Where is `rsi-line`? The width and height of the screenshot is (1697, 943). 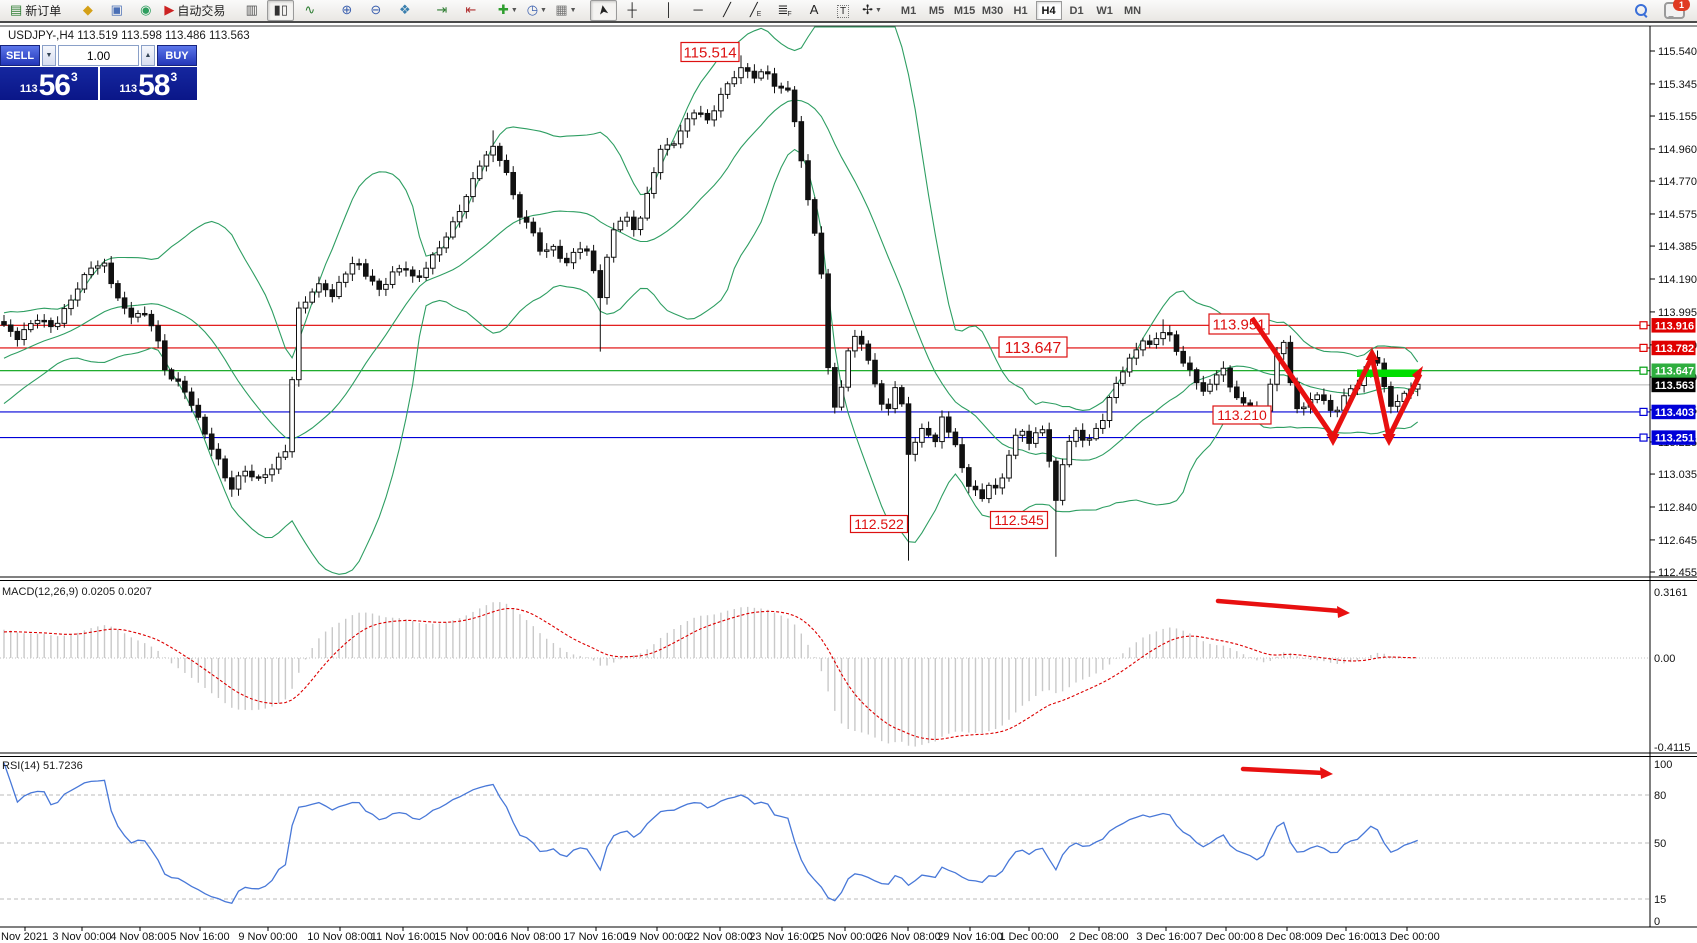
rsi-line is located at coordinates (710, 833).